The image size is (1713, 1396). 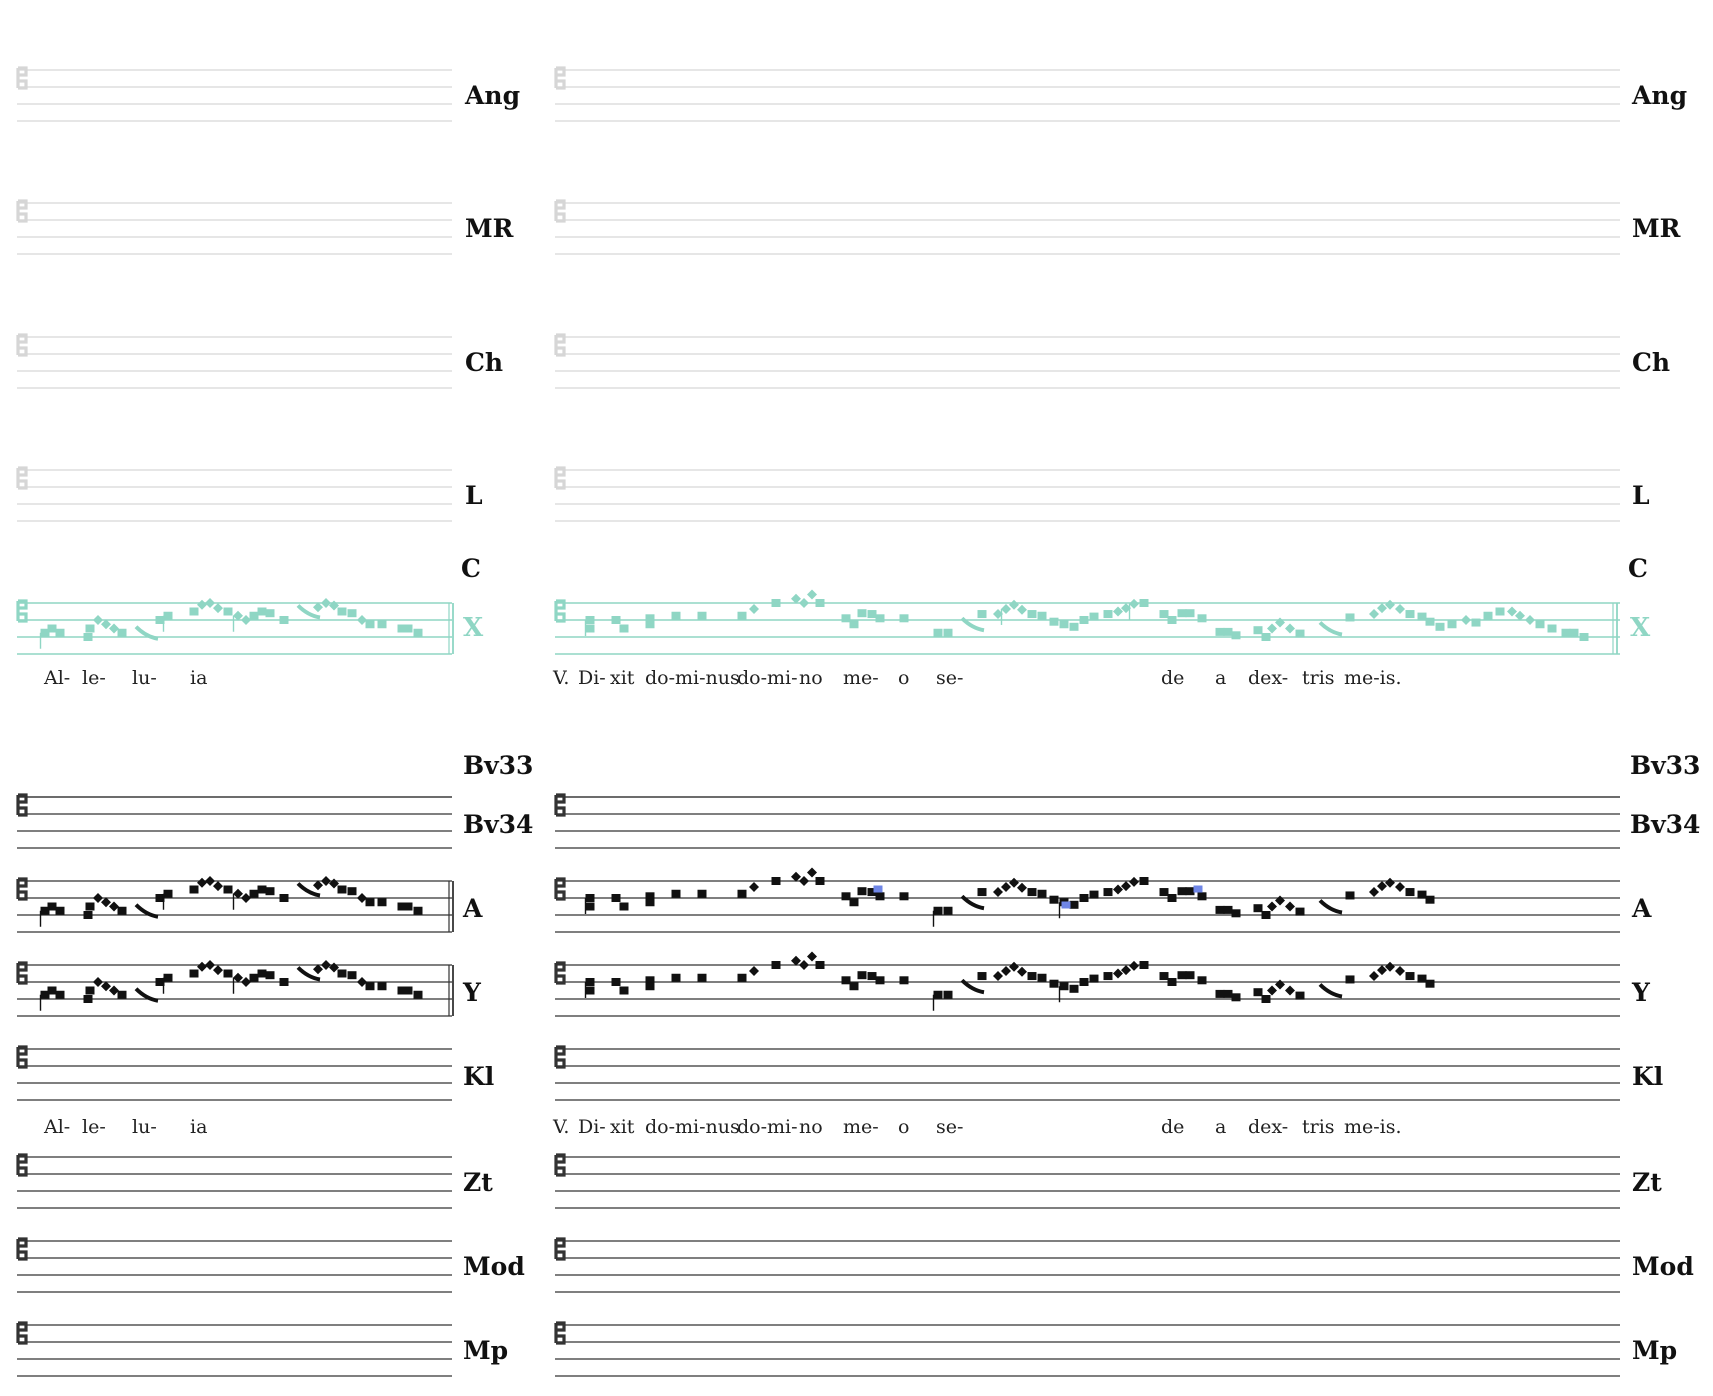 What do you see at coordinates (1172, 678) in the screenshot?
I see `lyric-syllable: de` at bounding box center [1172, 678].